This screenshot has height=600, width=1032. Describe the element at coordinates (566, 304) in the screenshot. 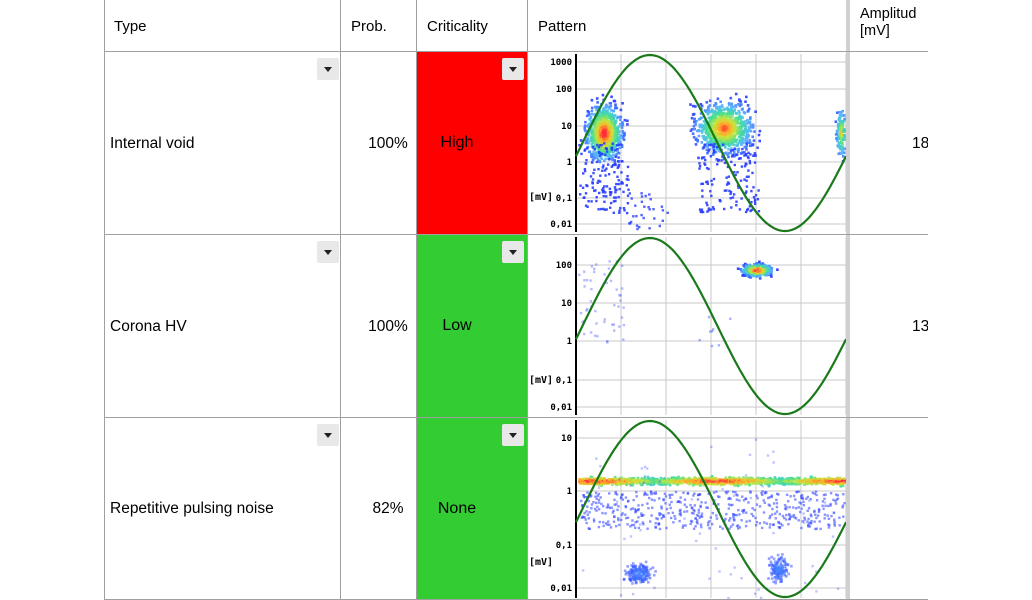

I see `pattern-y-tick-label: 10` at that location.